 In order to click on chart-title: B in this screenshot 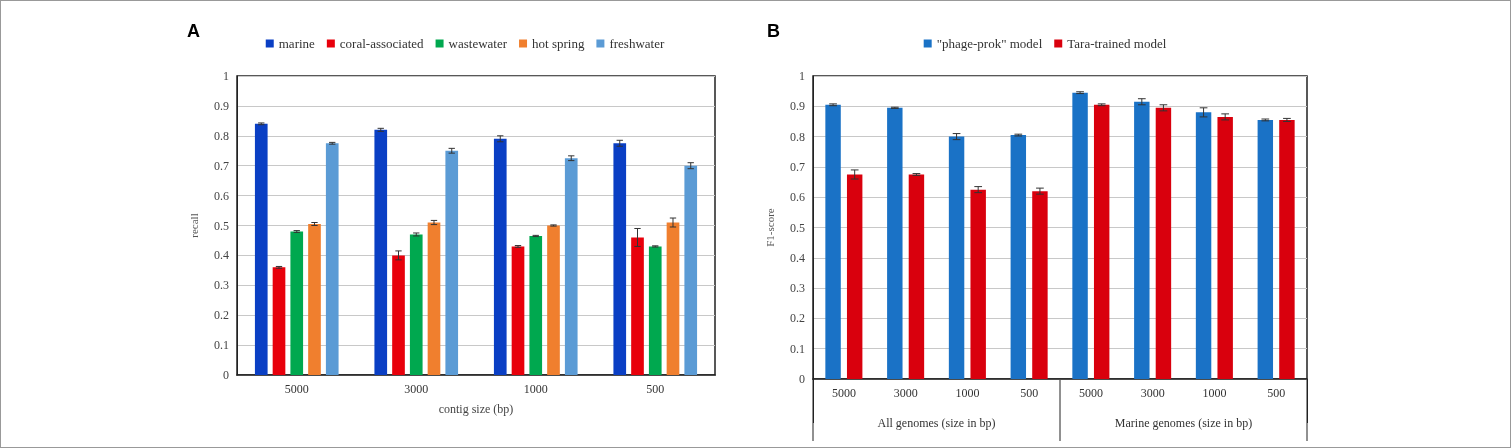, I will do `click(773, 31)`.